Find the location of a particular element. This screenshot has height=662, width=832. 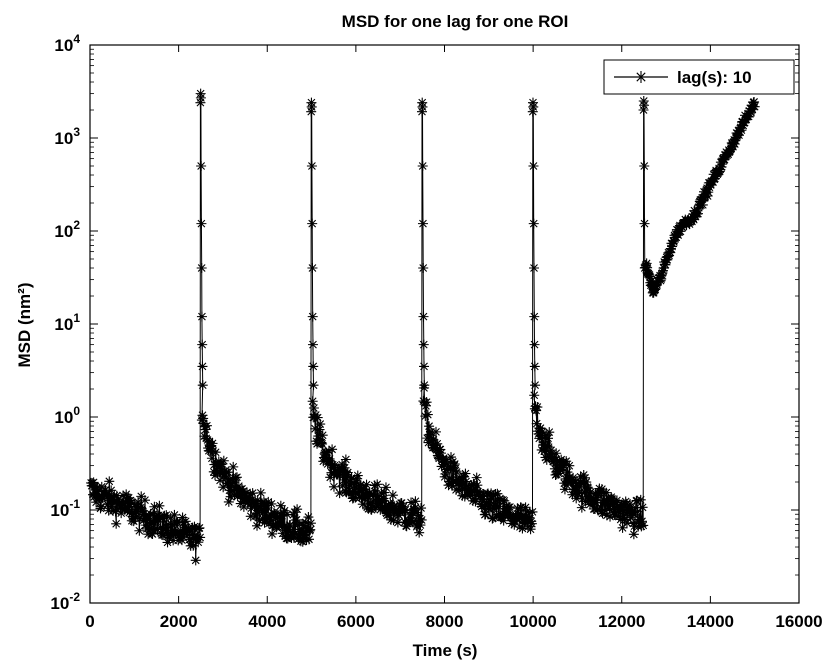

x-axis-title: Time (s) is located at coordinates (445, 650).